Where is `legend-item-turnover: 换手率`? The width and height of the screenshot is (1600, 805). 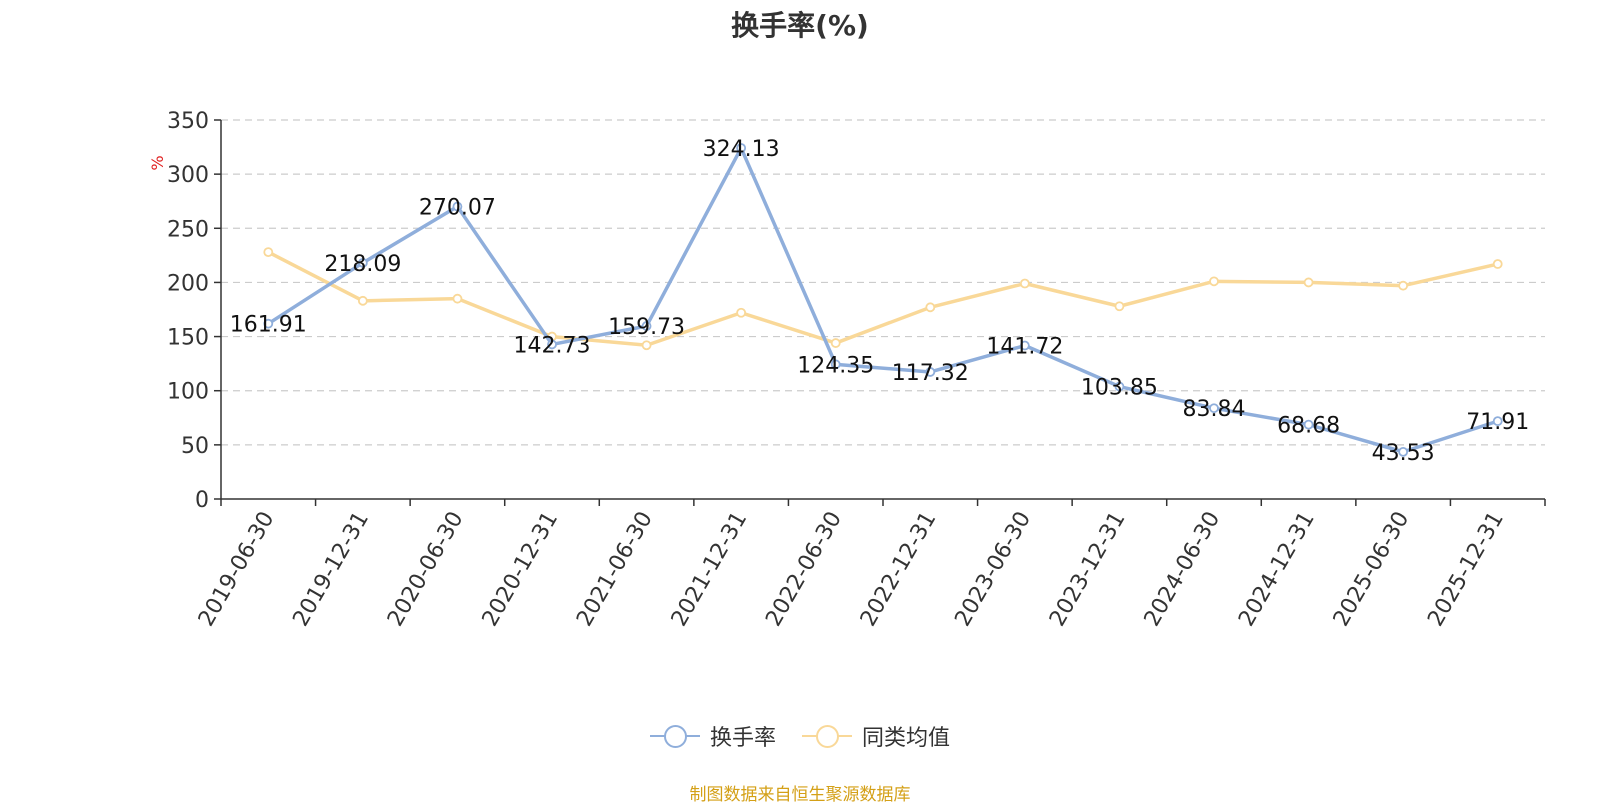
legend-item-turnover: 换手率 is located at coordinates (712, 736).